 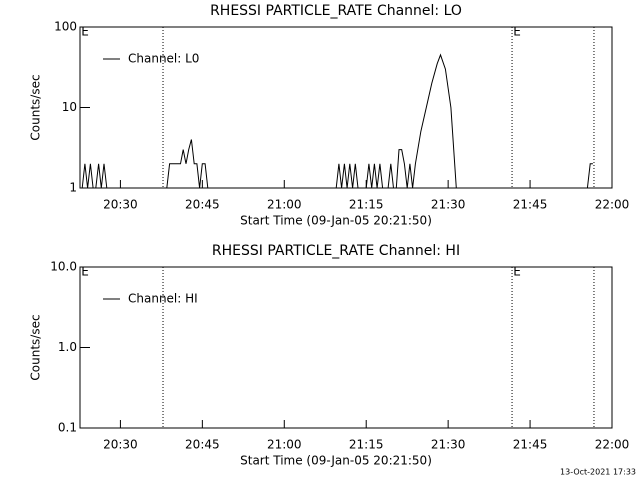 What do you see at coordinates (73, 188) in the screenshot?
I see `y-tick-label: 1` at bounding box center [73, 188].